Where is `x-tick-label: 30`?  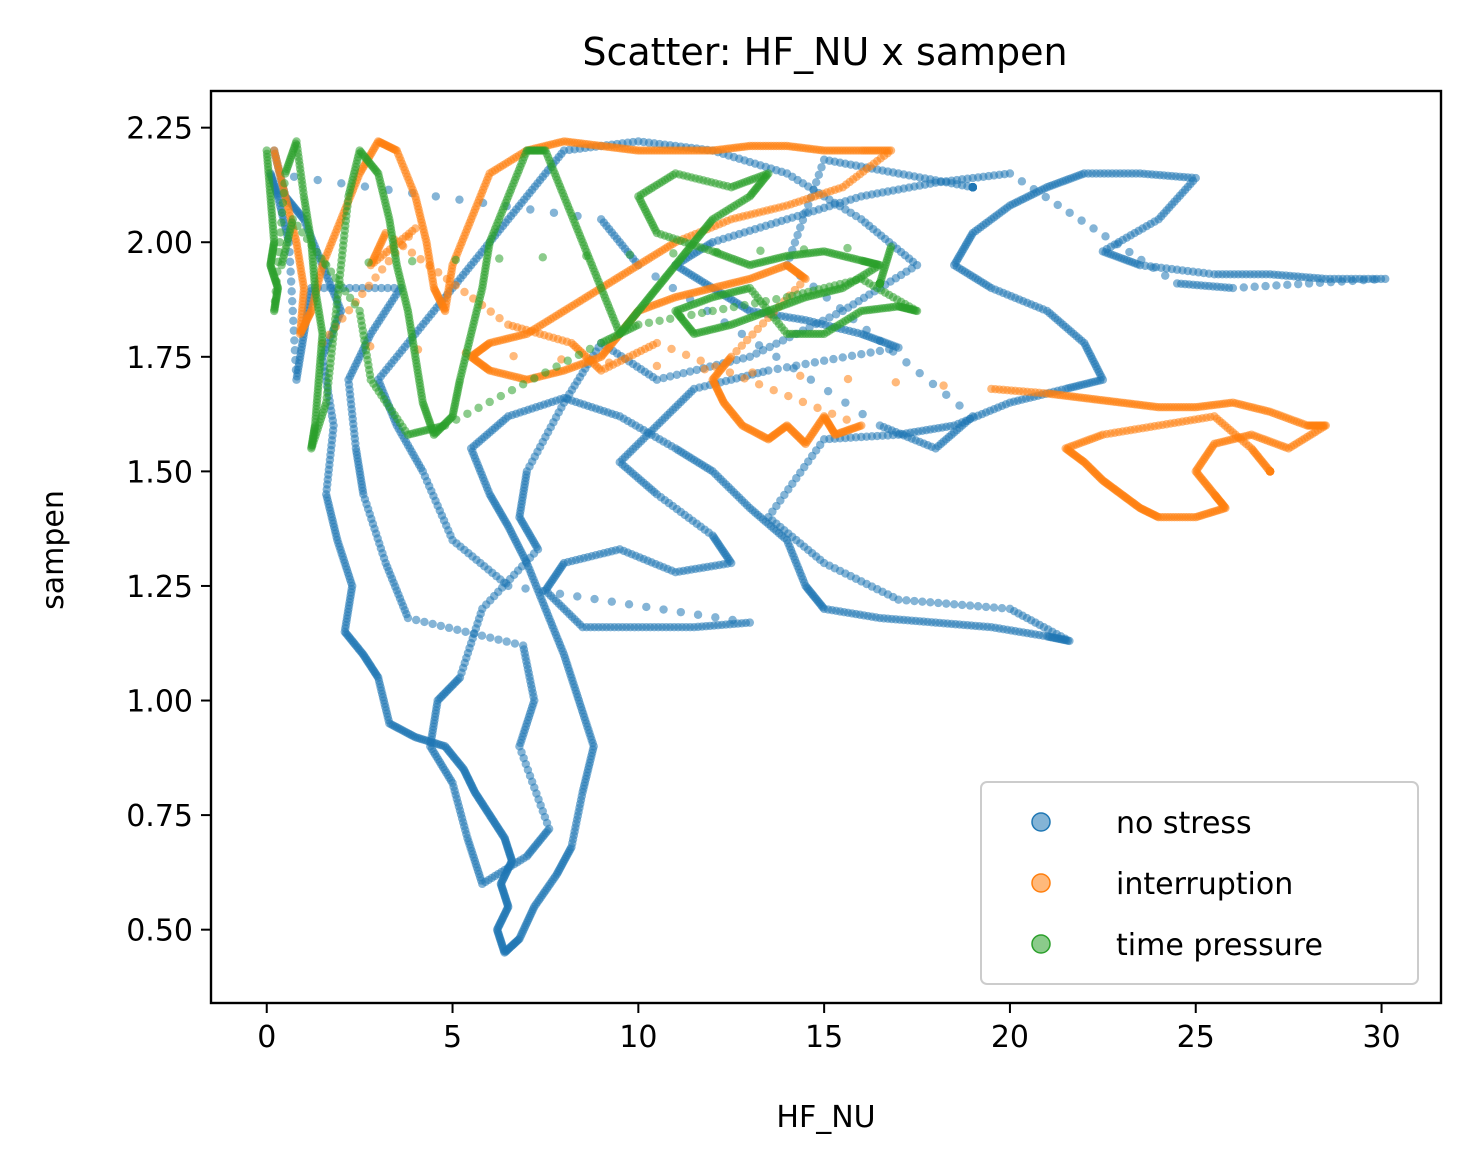 x-tick-label: 30 is located at coordinates (1381, 1037).